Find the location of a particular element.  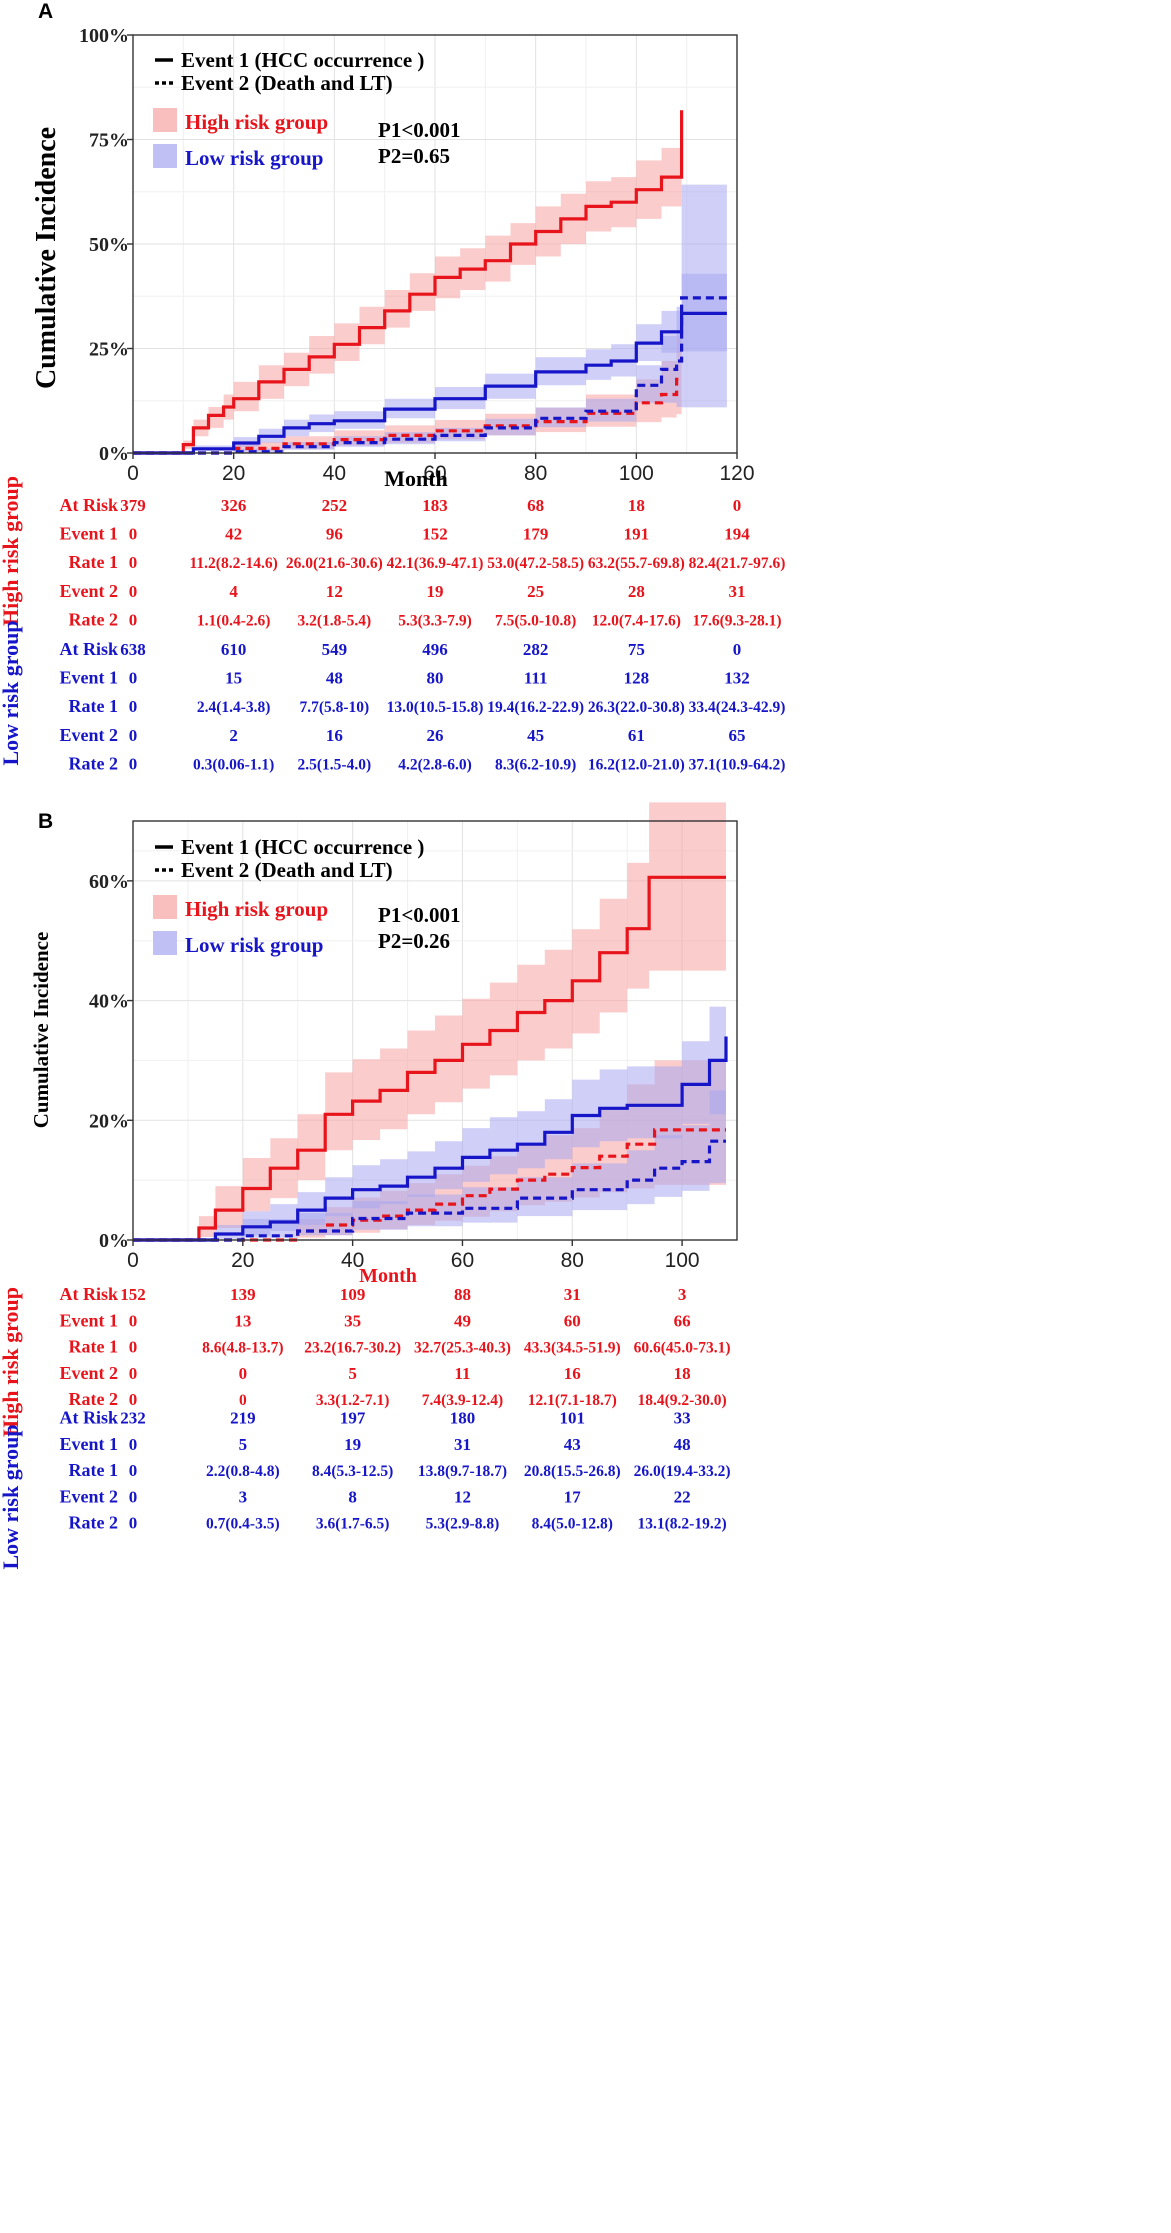

legend-group-label: Low risk group is located at coordinates (254, 945).